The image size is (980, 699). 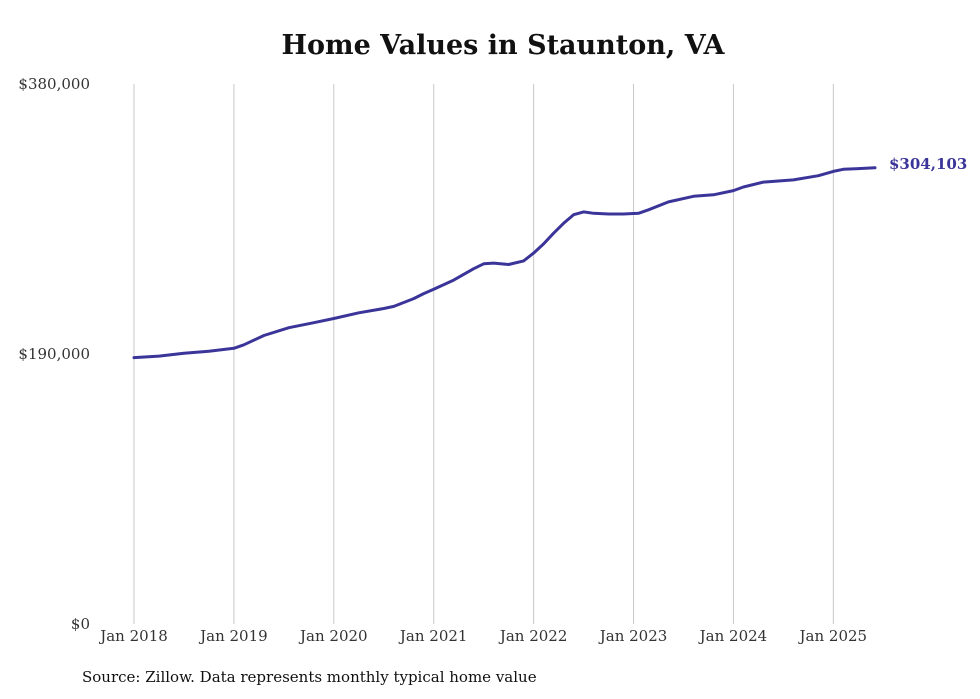 I want to click on x-tick-label: Jan 2021, so click(x=433, y=636).